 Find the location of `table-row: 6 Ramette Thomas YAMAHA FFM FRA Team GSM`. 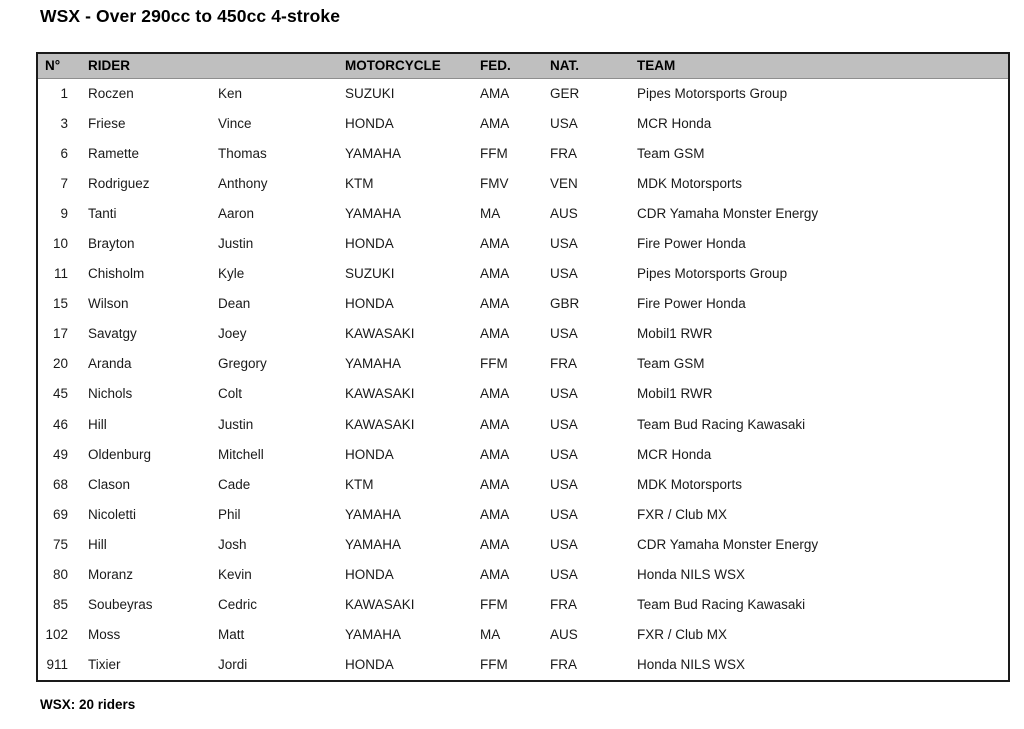

table-row: 6 Ramette Thomas YAMAHA FFM FRA Team GSM is located at coordinates (523, 153).